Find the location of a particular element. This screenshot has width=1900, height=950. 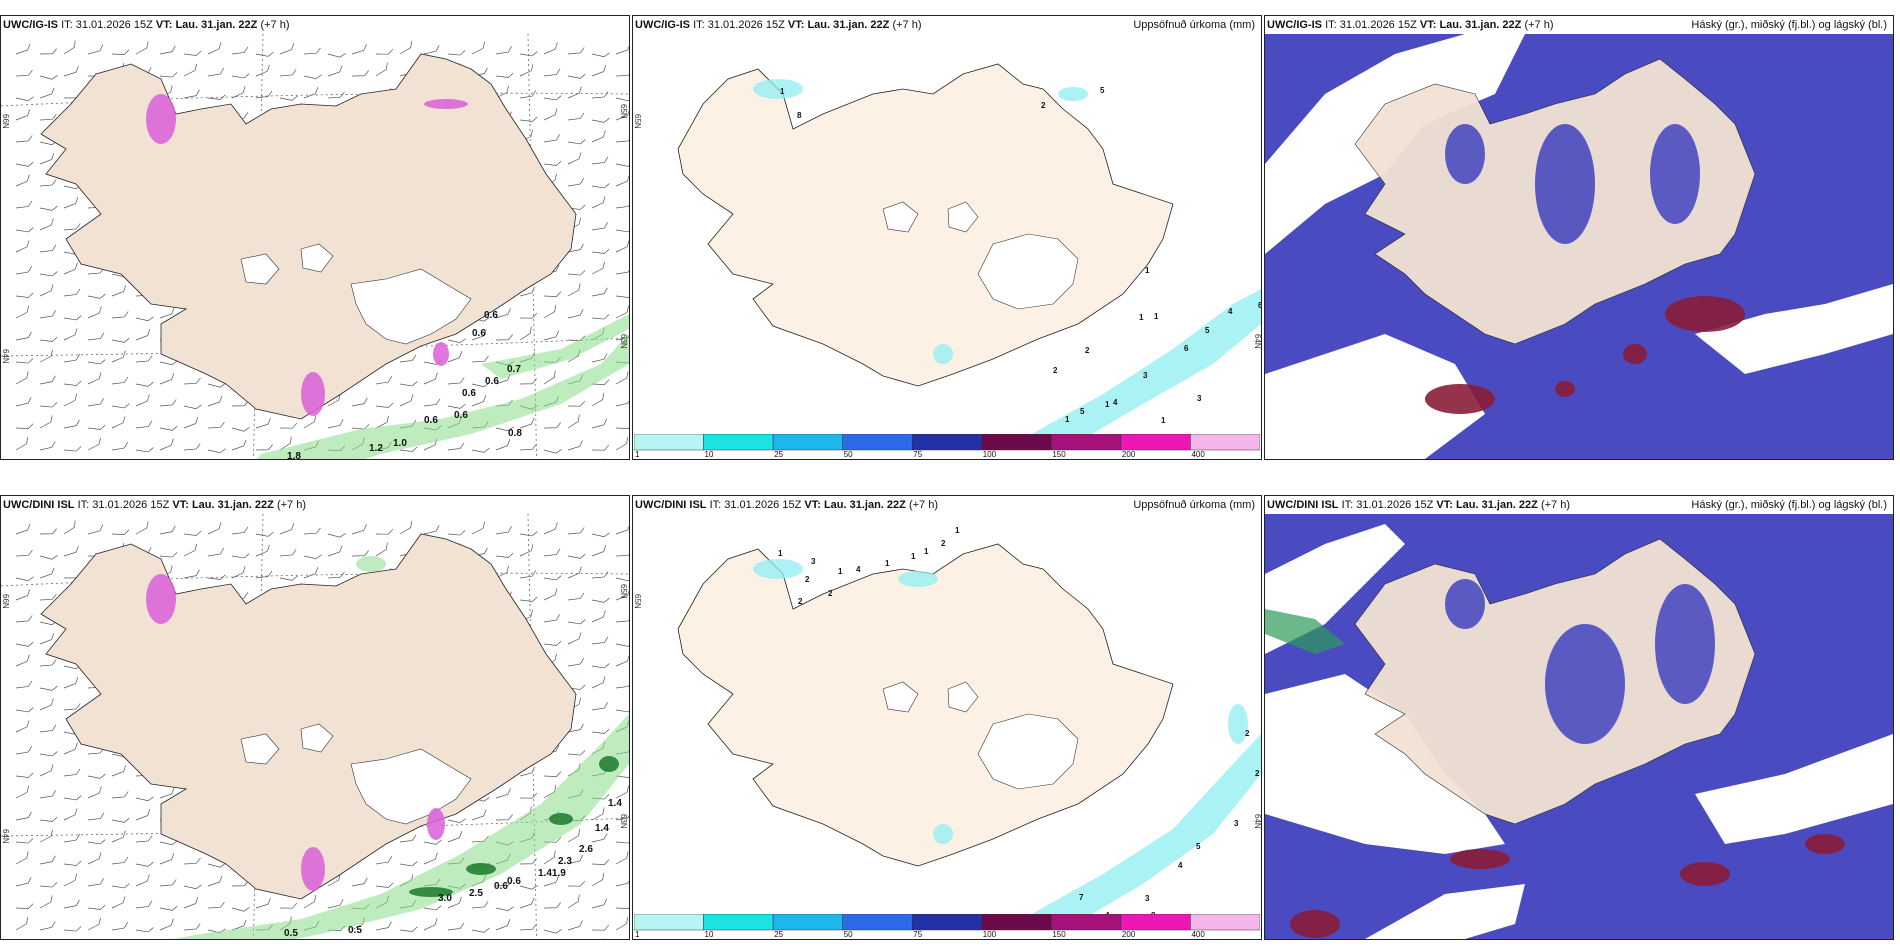

precip-value-label: 7 is located at coordinates (1081, 897).